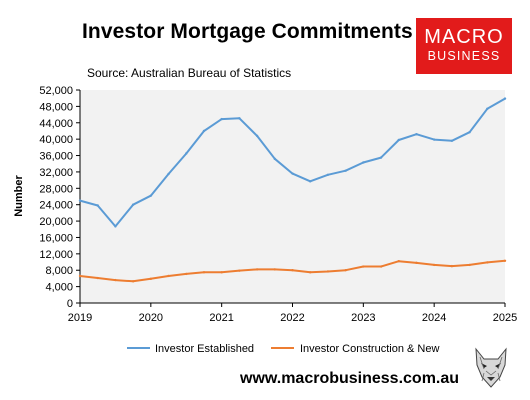 The height and width of the screenshot is (400, 530). Describe the element at coordinates (56, 222) in the screenshot. I see `y-tick-label: 20,000` at that location.